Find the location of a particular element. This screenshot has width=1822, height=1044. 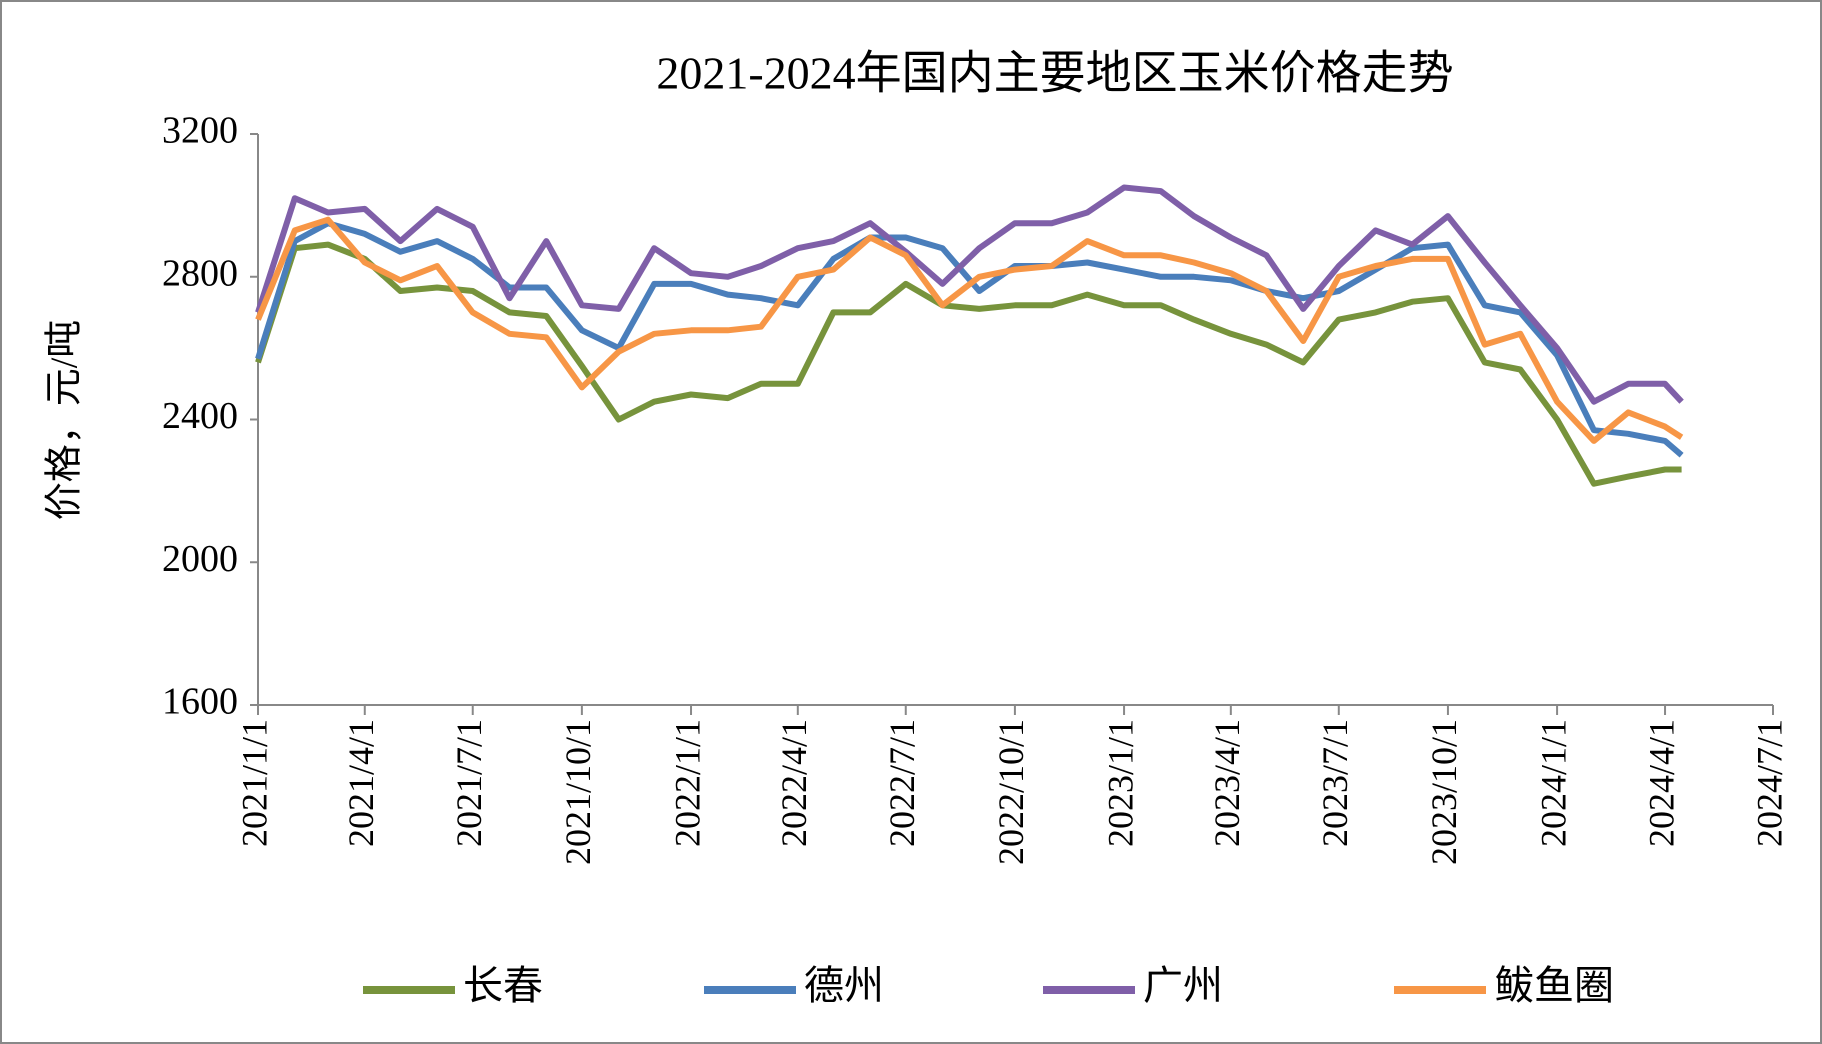

legend-label: 德州 is located at coordinates (844, 985).